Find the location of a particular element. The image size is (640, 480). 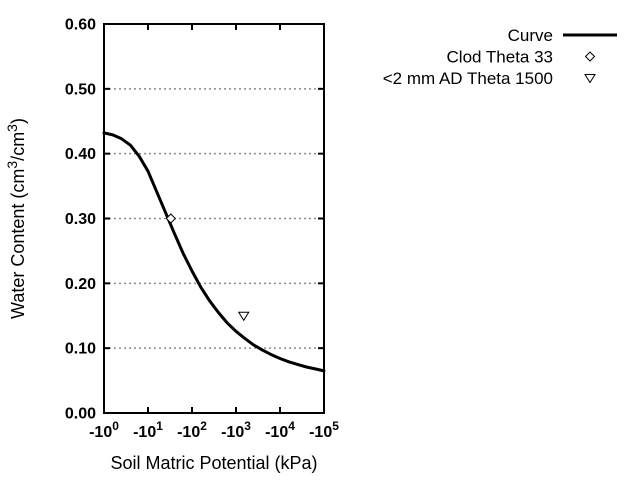

x-tick-label: -101 is located at coordinates (148, 430).